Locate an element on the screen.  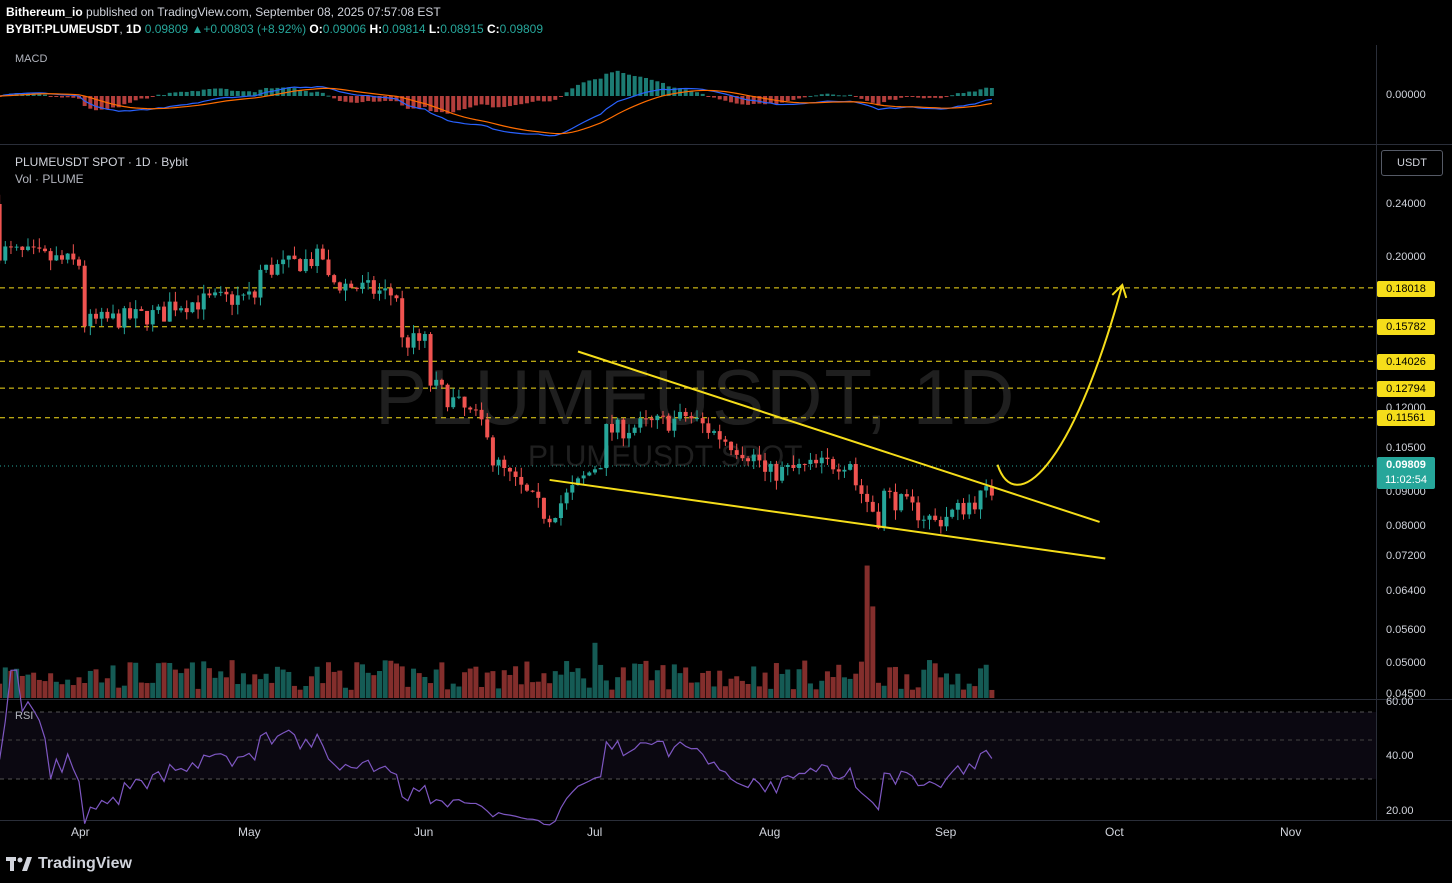
currency-button: USDT is located at coordinates (1412, 163).